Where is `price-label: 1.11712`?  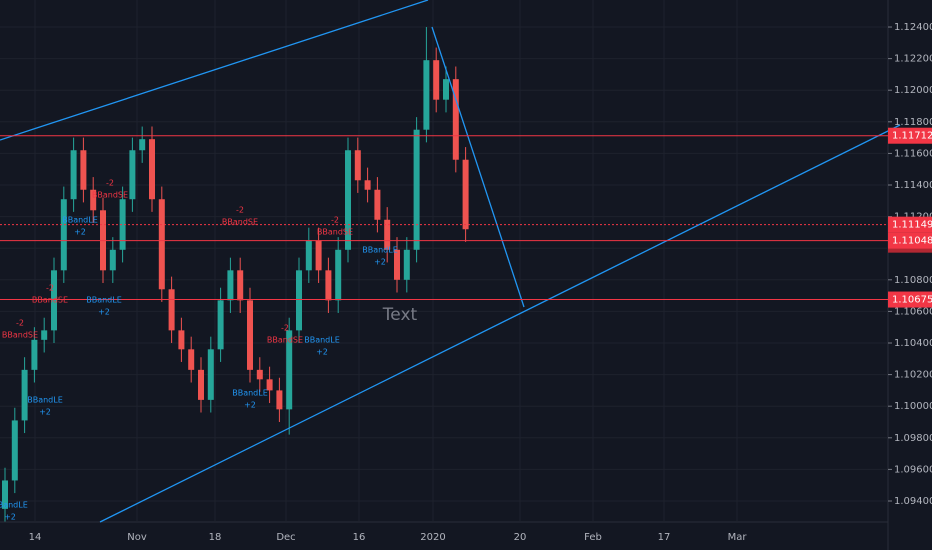
price-label: 1.11712 is located at coordinates (912, 136).